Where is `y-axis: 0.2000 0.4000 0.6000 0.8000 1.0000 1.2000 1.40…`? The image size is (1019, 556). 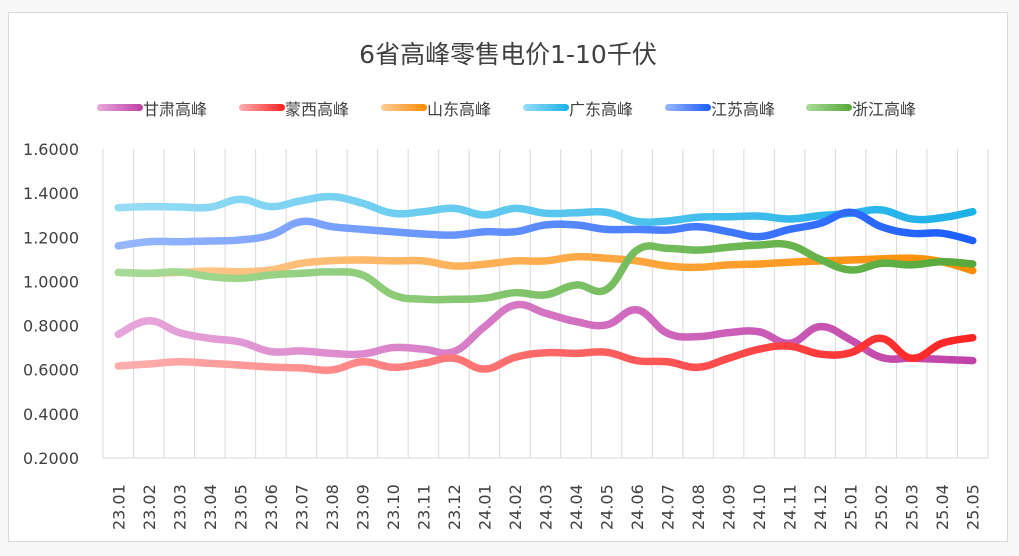 y-axis: 0.2000 0.4000 0.6000 0.8000 1.0000 1.2000 1.40… is located at coordinates (51, 304).